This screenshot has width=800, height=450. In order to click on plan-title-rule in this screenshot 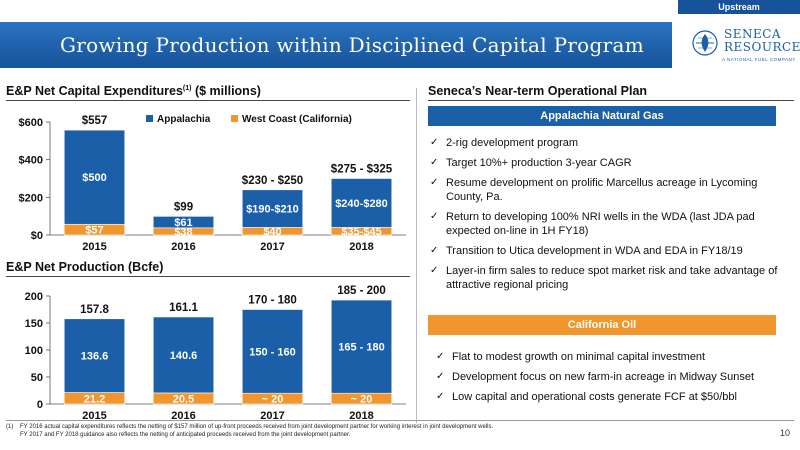, I will do `click(611, 100)`.